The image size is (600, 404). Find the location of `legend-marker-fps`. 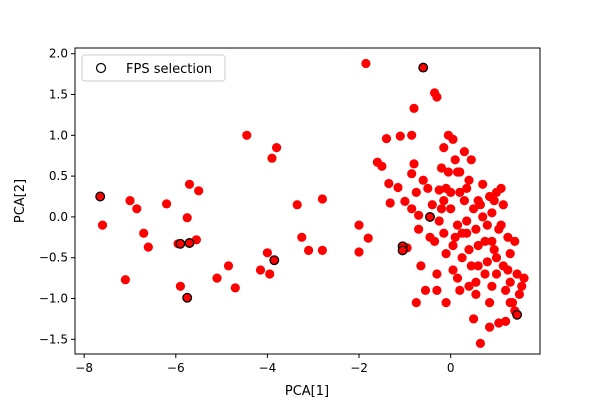

legend-marker-fps is located at coordinates (101, 68).